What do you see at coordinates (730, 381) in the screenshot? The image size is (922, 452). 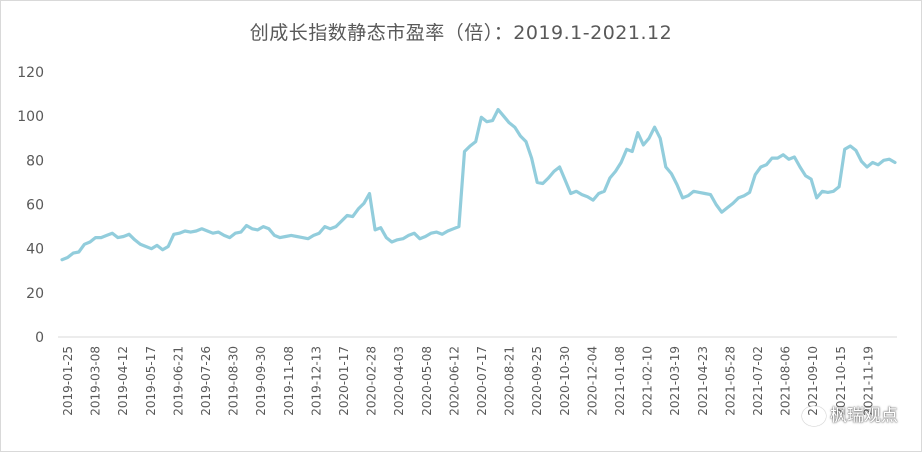 I see `x-tick-label: 2021-05-28` at bounding box center [730, 381].